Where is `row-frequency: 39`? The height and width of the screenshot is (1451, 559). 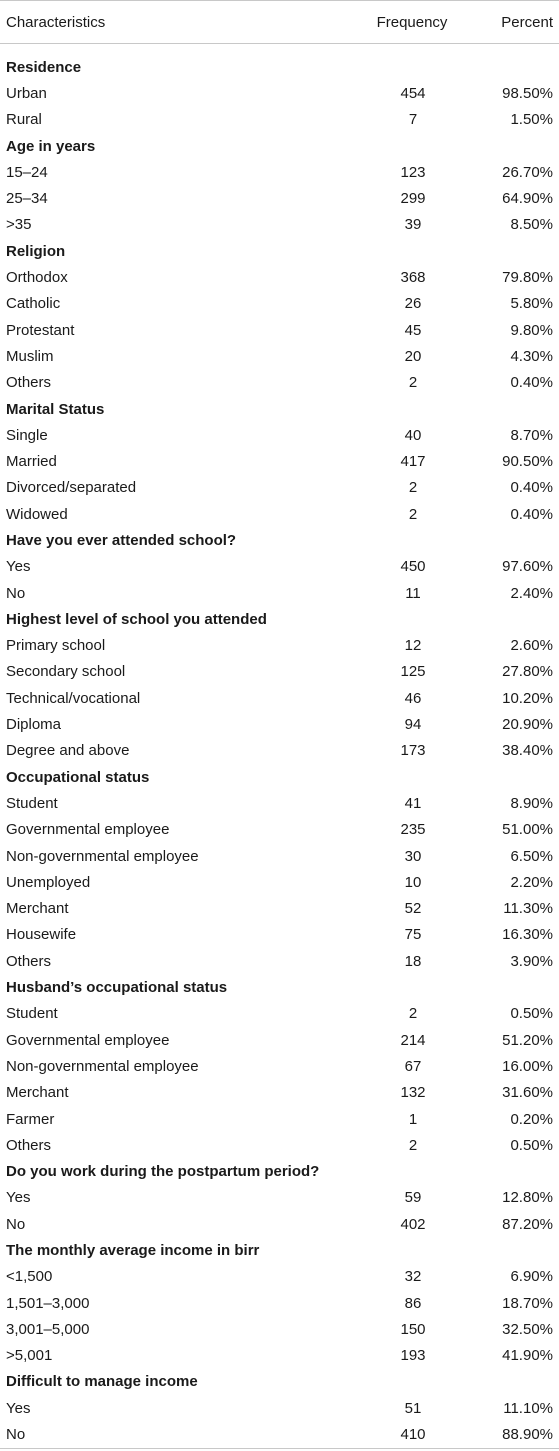
row-frequency: 39 is located at coordinates (413, 225).